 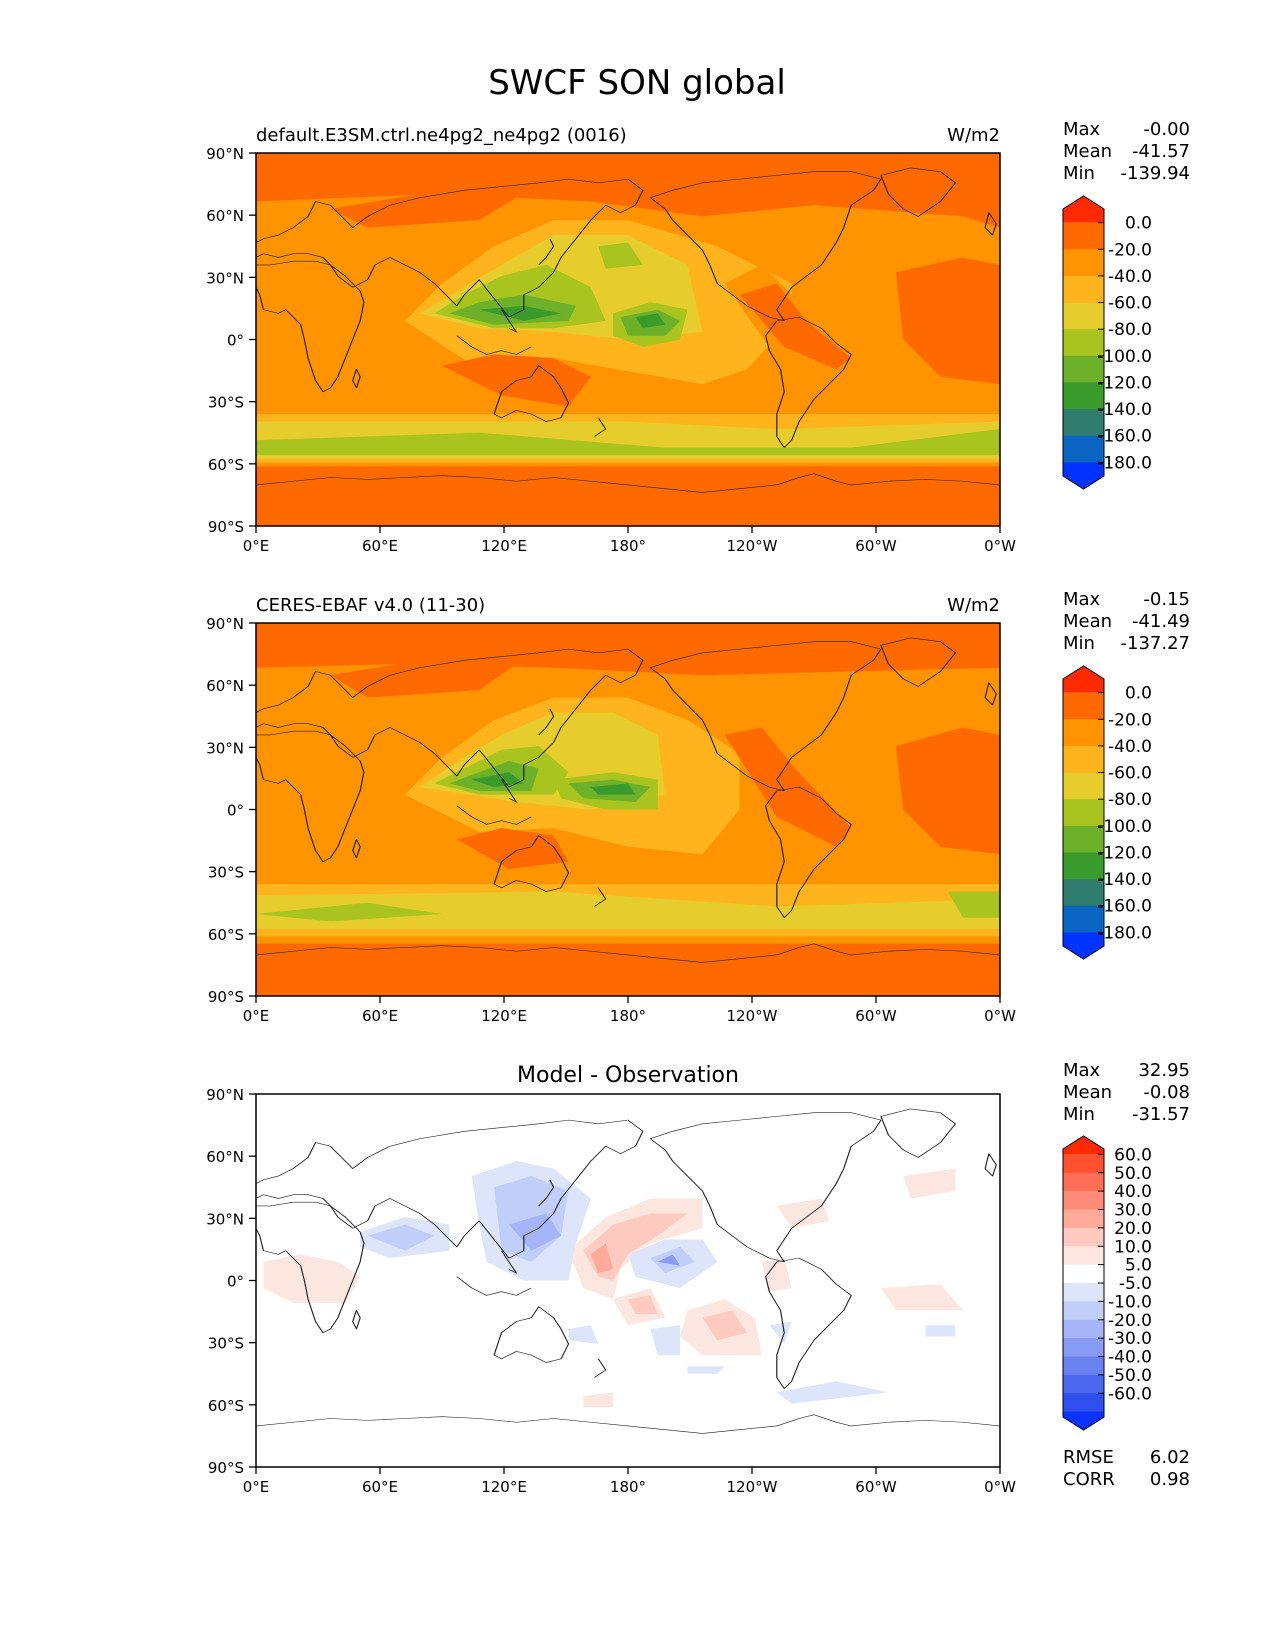 I want to click on colorbar-tick-label: -50.0, so click(x=1130, y=1376).